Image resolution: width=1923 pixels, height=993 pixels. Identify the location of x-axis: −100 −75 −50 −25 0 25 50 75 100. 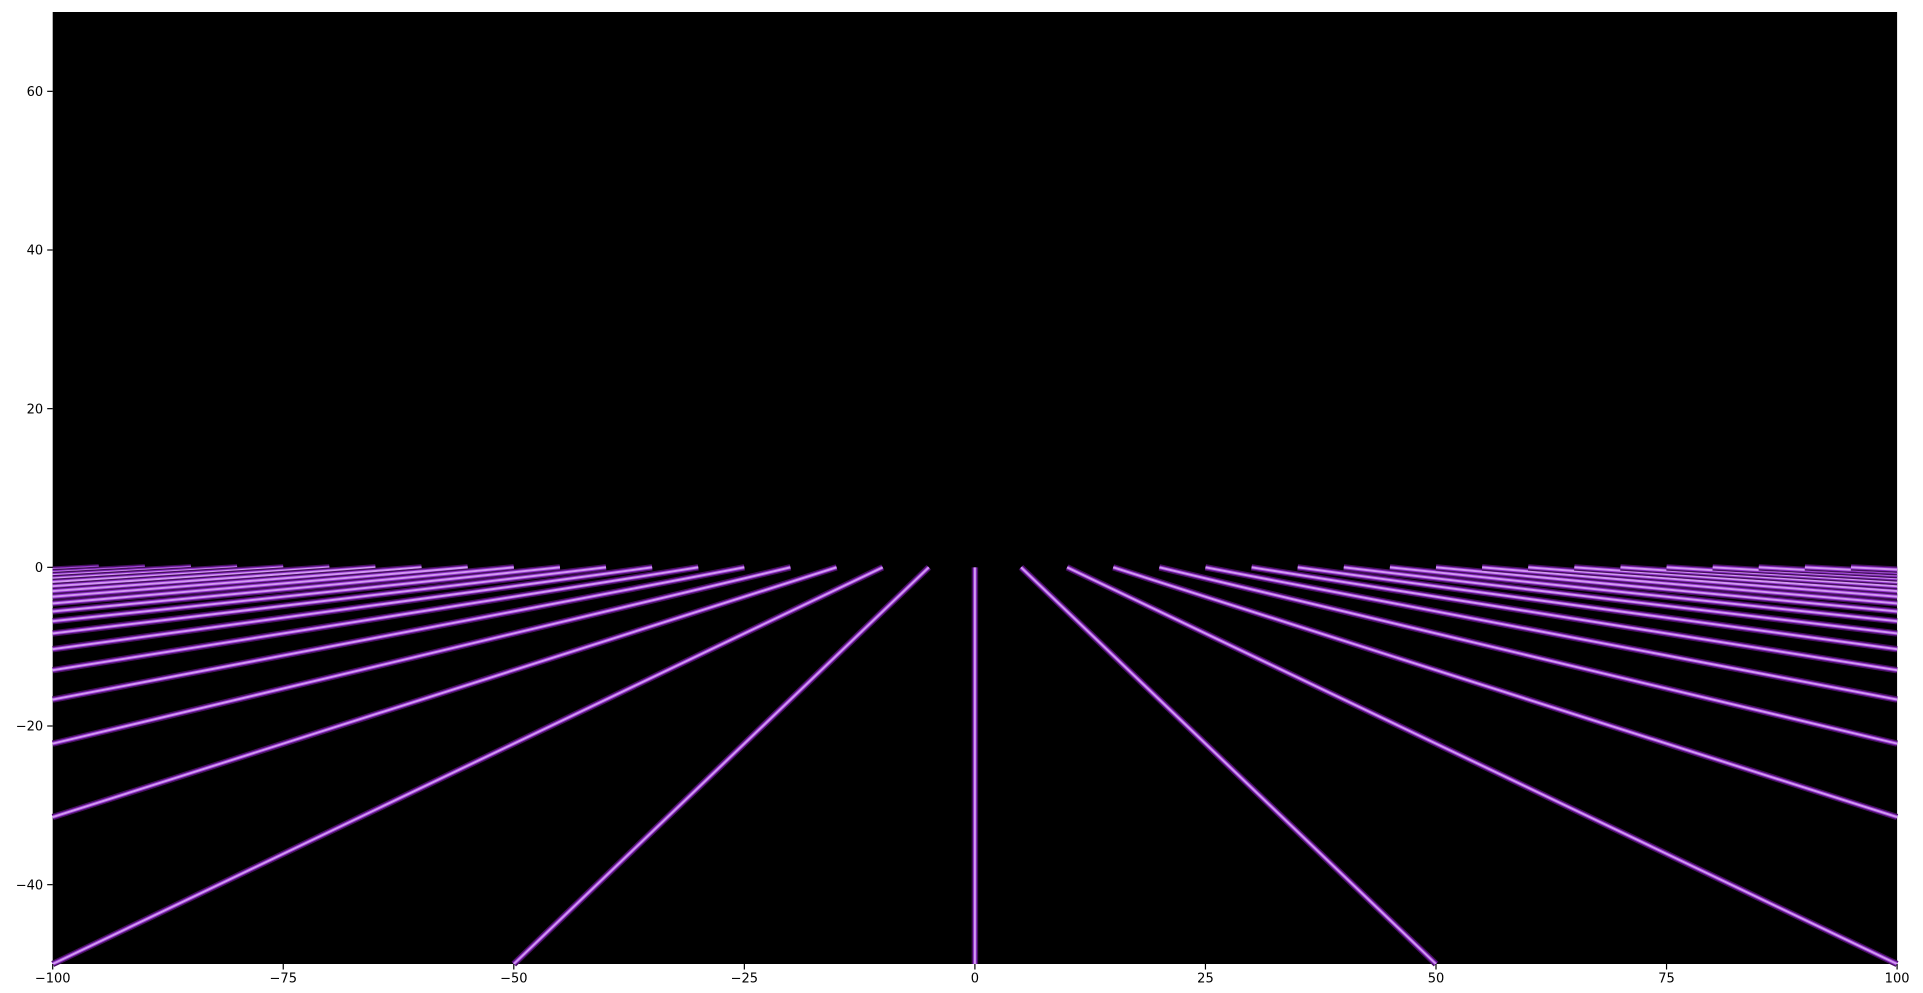
(972, 975).